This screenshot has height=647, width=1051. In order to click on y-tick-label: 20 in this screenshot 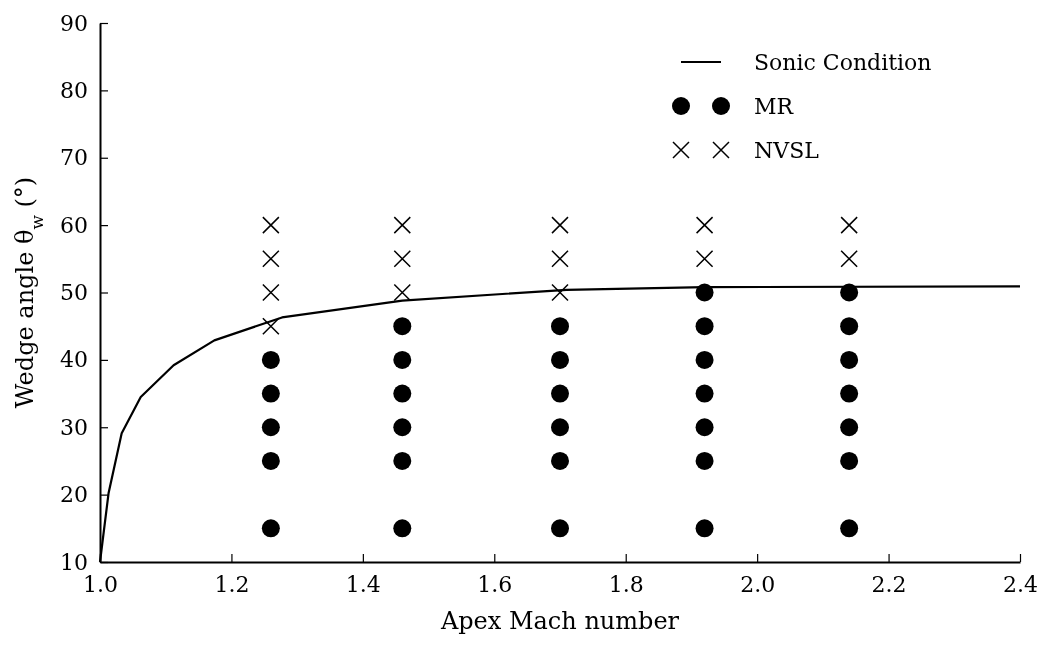, I will do `click(74, 495)`.